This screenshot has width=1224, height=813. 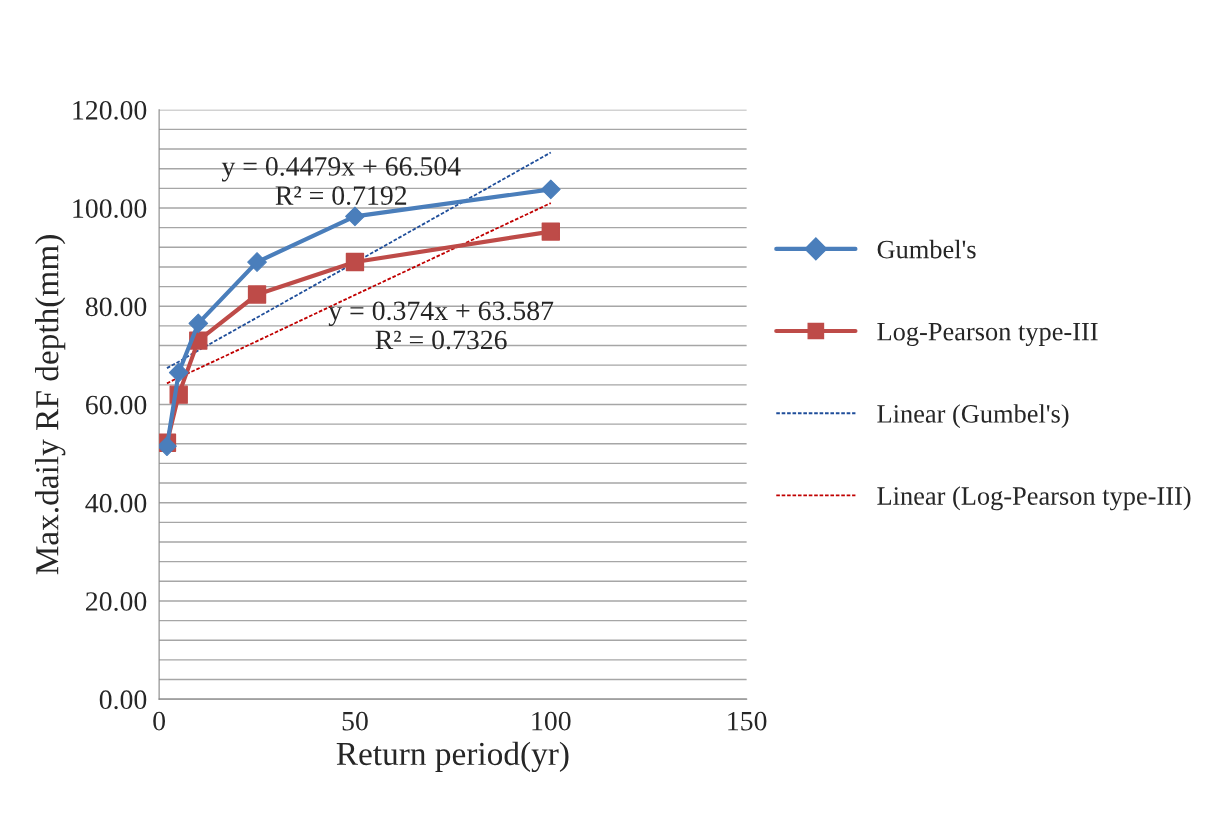 I want to click on y-axis-title: Max.daily RF depth(mm), so click(x=50, y=405).